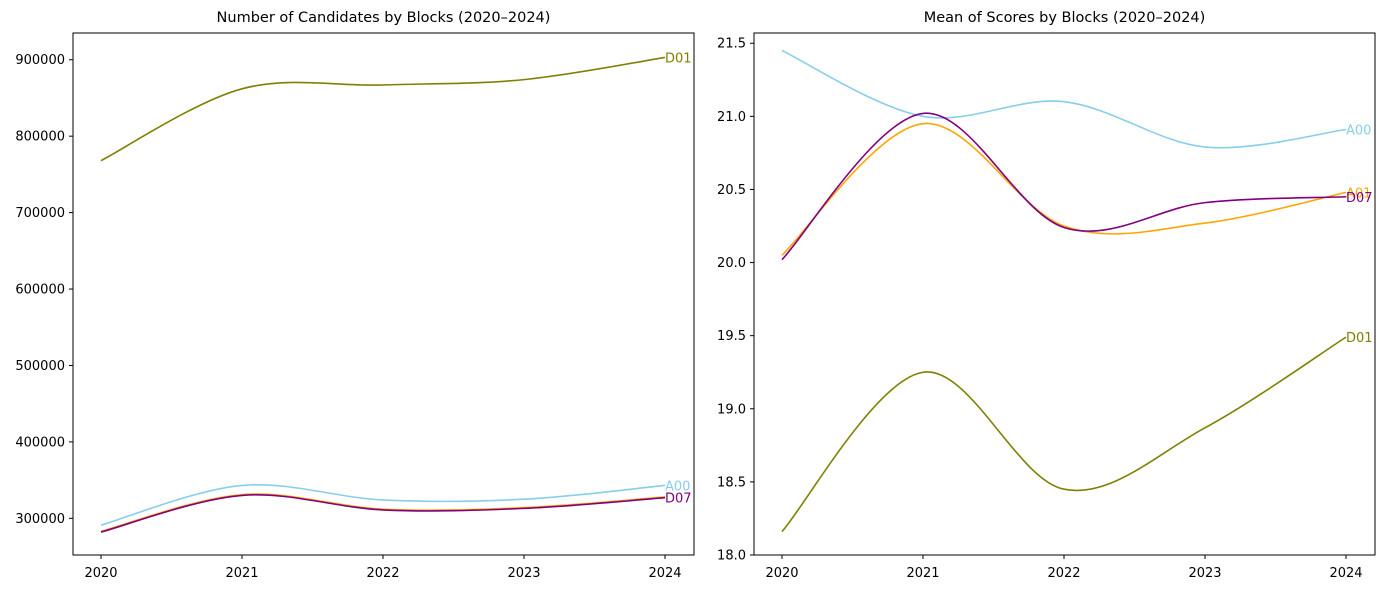 Image resolution: width=1384 pixels, height=589 pixels. Describe the element at coordinates (1065, 18) in the screenshot. I see `chart-title: Mean of Scores by Blocks (2020–2024)` at that location.